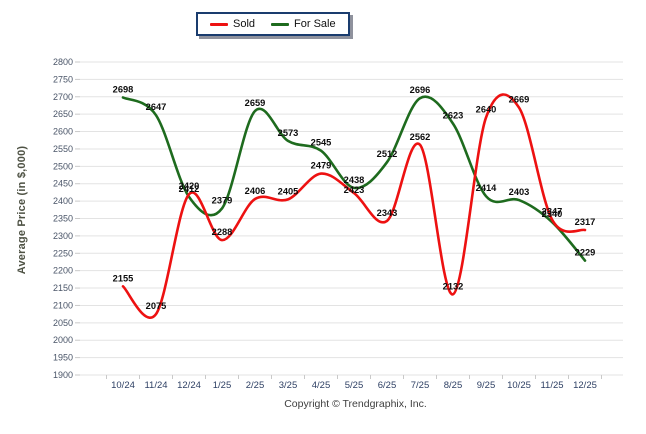 The height and width of the screenshot is (434, 646). What do you see at coordinates (63, 375) in the screenshot?
I see `y-tick-label: 1900` at bounding box center [63, 375].